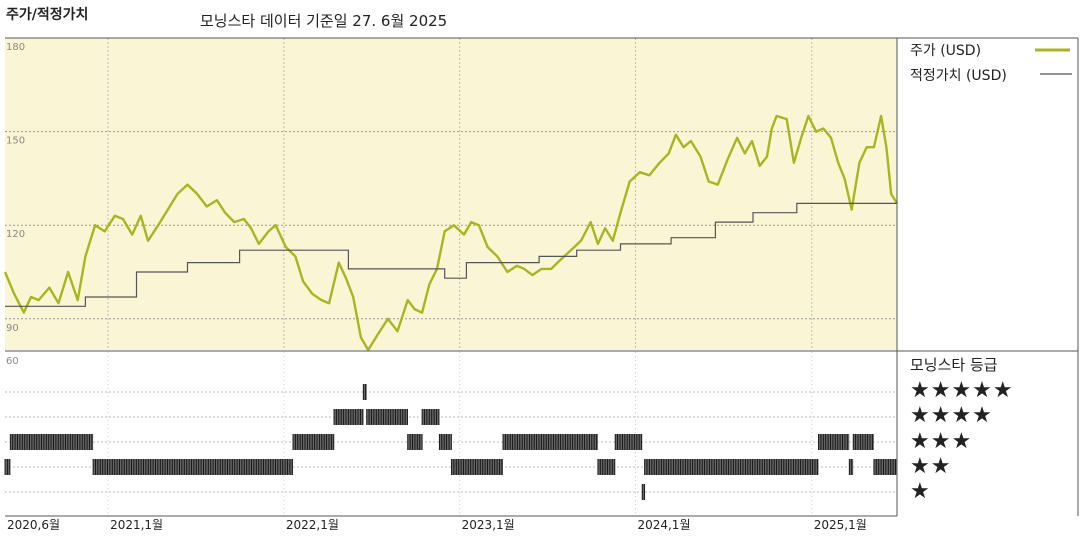 This screenshot has height=540, width=1080. What do you see at coordinates (951, 415) in the screenshot?
I see `star-row-4: ★★★★` at bounding box center [951, 415].